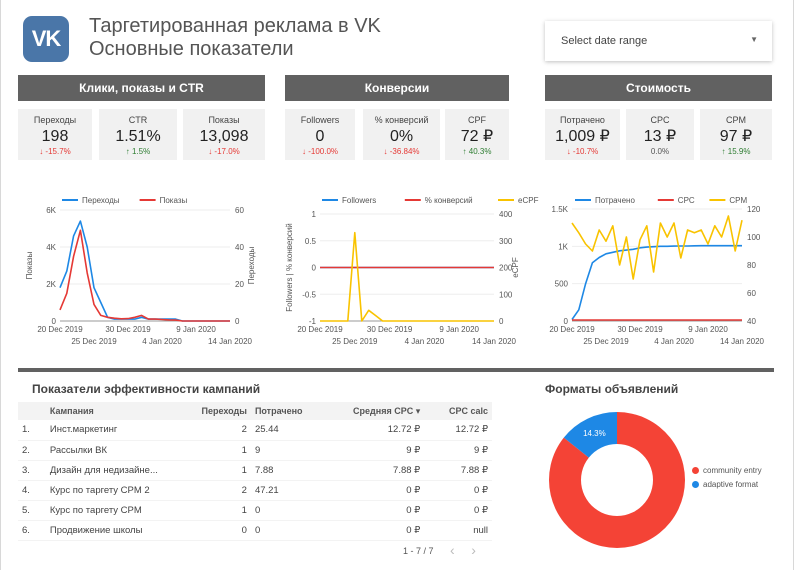 The image size is (794, 570). I want to click on pie-chart: 85.7%14.3%, so click(617, 481).